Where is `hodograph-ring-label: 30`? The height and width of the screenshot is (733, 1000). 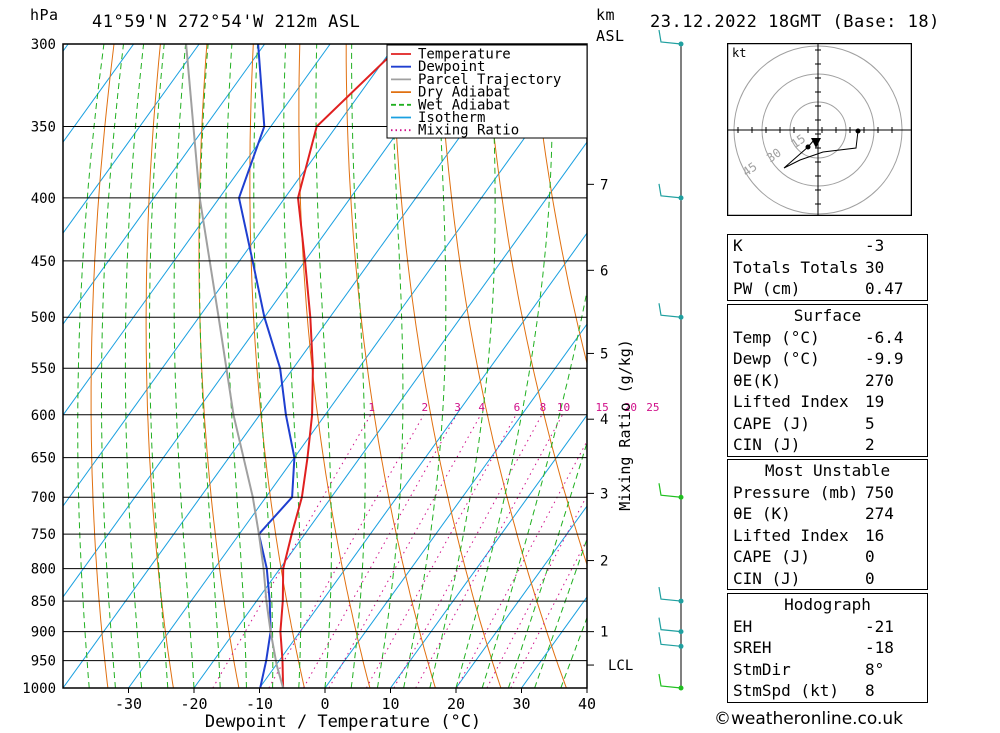 hodograph-ring-label: 30 is located at coordinates (774, 155).